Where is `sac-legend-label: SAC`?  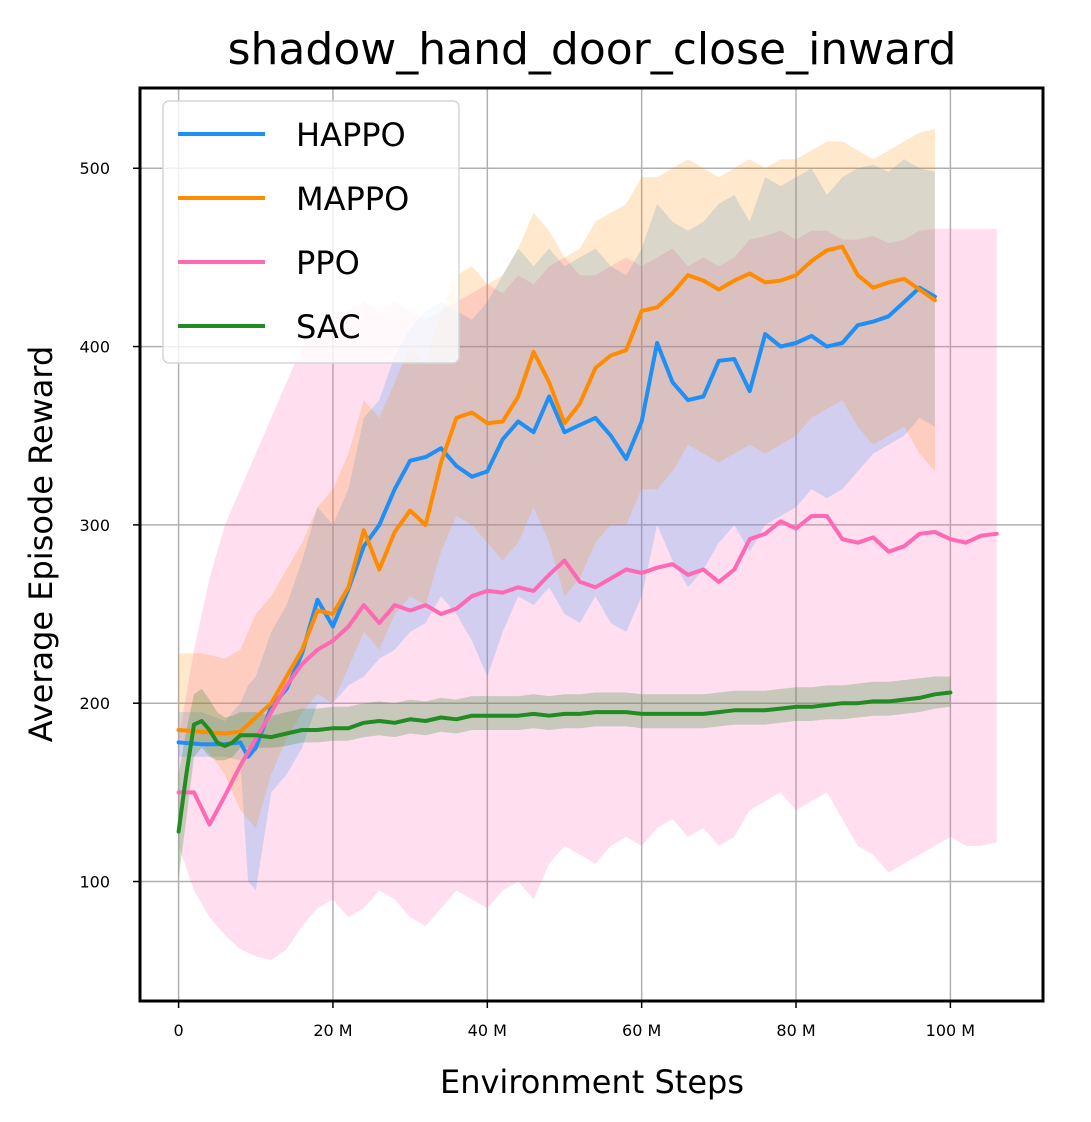
sac-legend-label: SAC is located at coordinates (328, 327).